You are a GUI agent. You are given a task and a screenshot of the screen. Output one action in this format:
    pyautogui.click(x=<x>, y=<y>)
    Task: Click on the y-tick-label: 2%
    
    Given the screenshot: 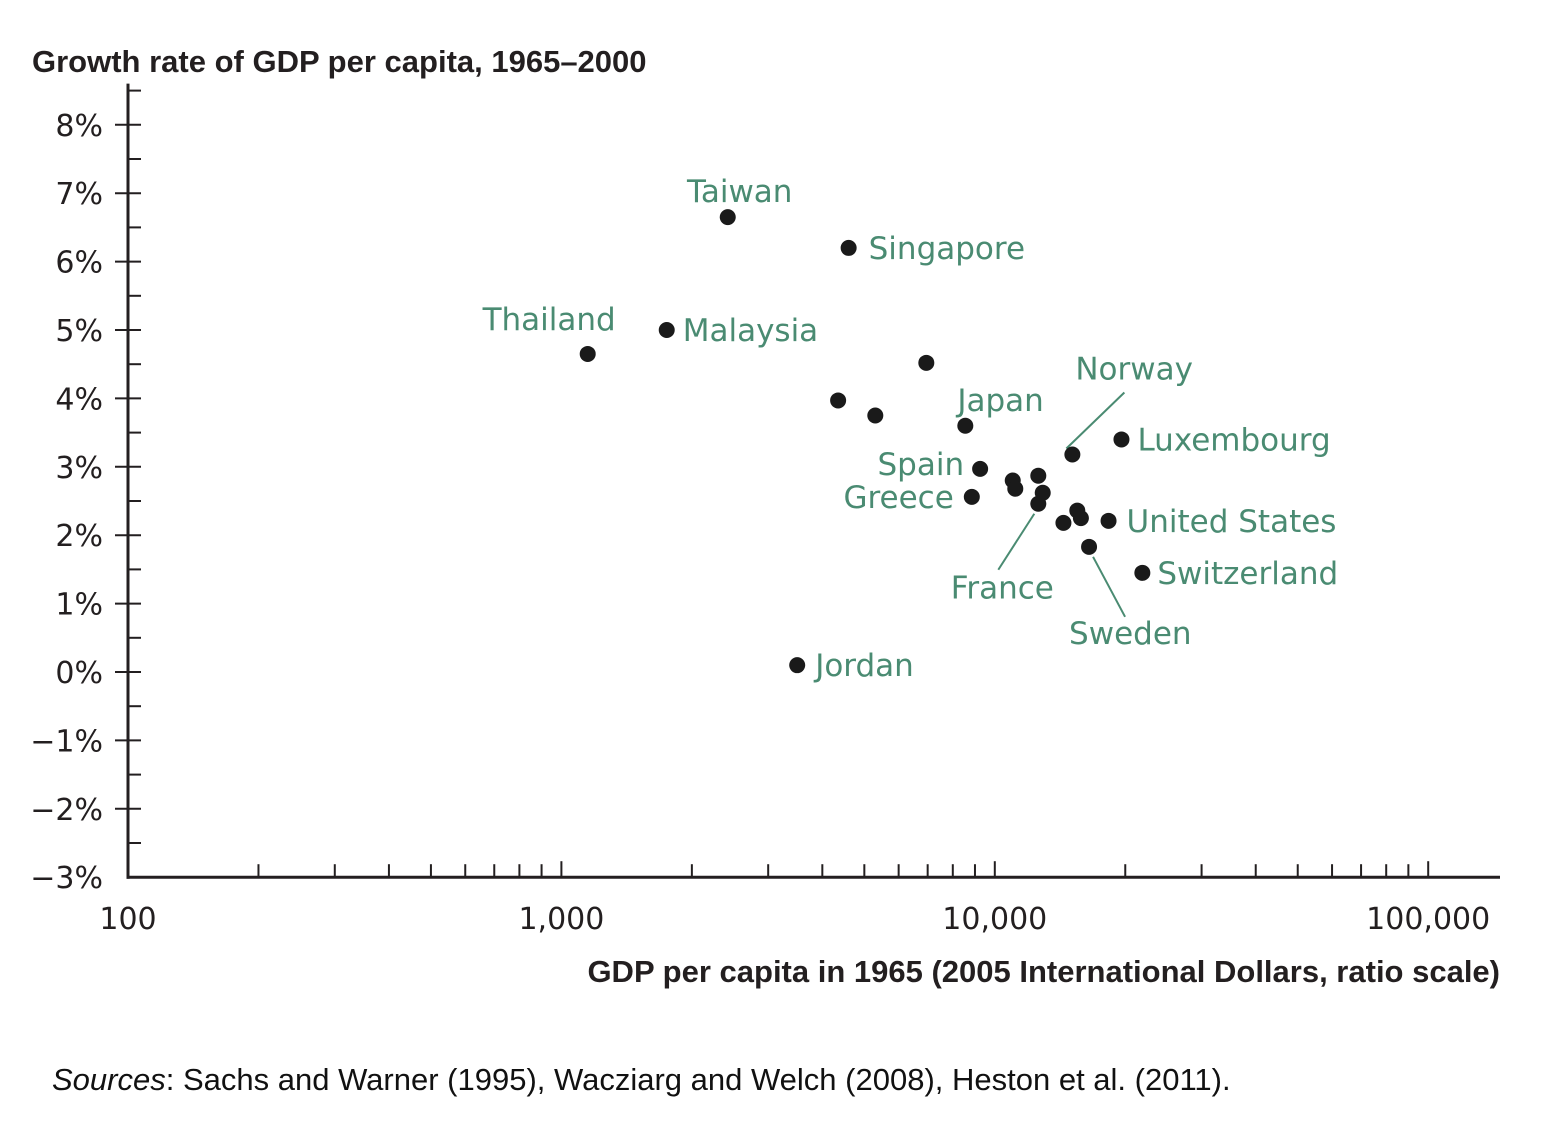 What is the action you would take?
    pyautogui.click(x=79, y=536)
    